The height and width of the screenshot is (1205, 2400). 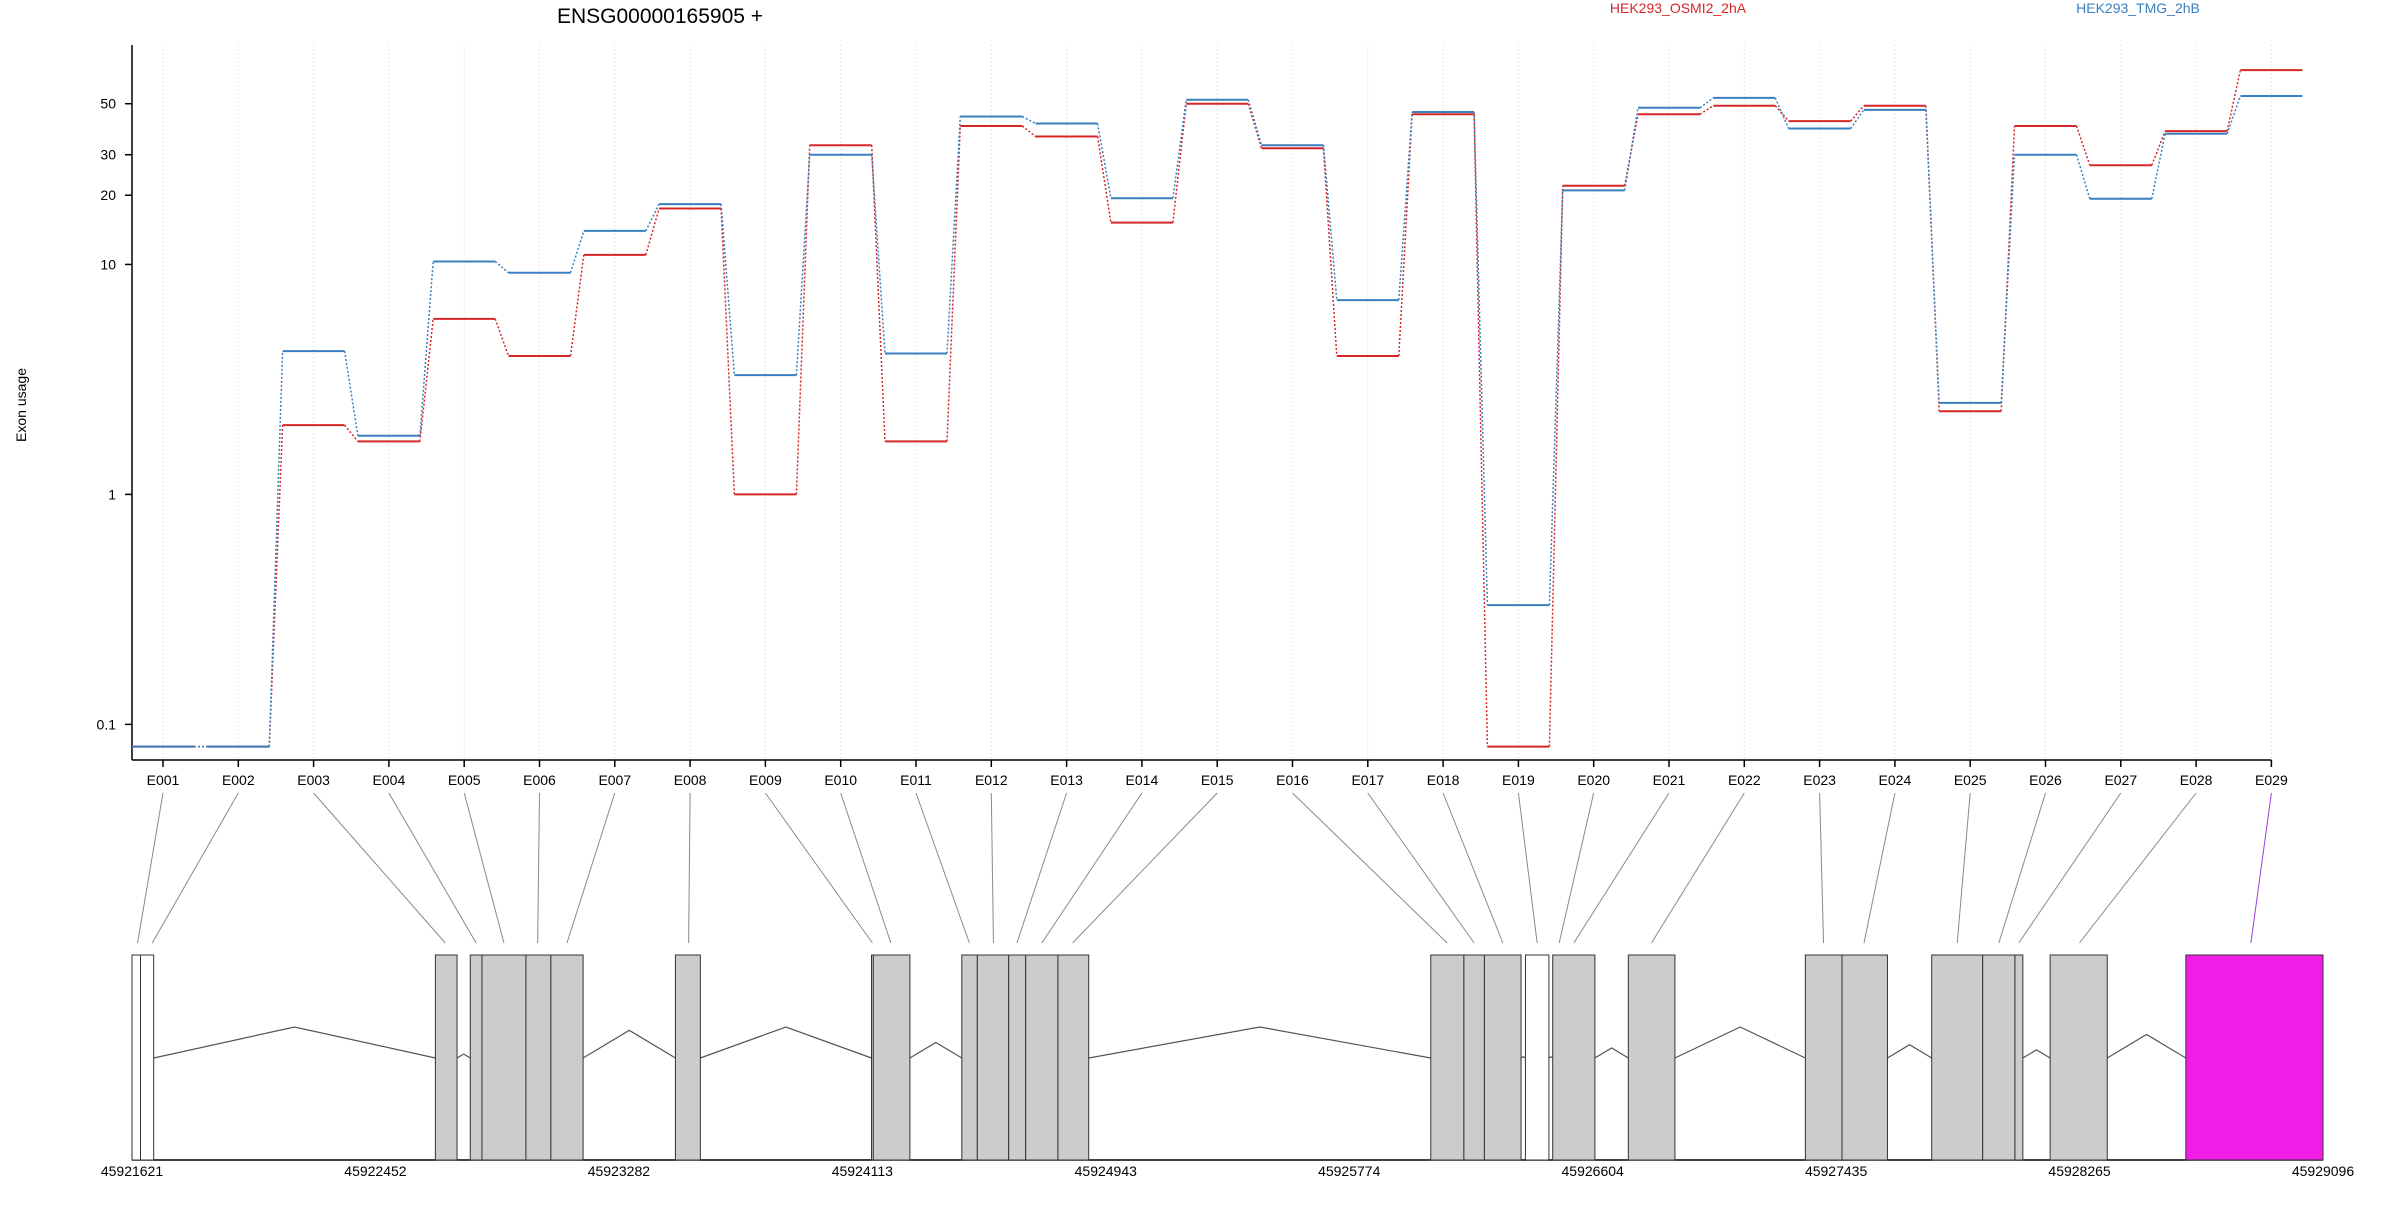 What do you see at coordinates (108, 195) in the screenshot?
I see `y-tick-label: 20` at bounding box center [108, 195].